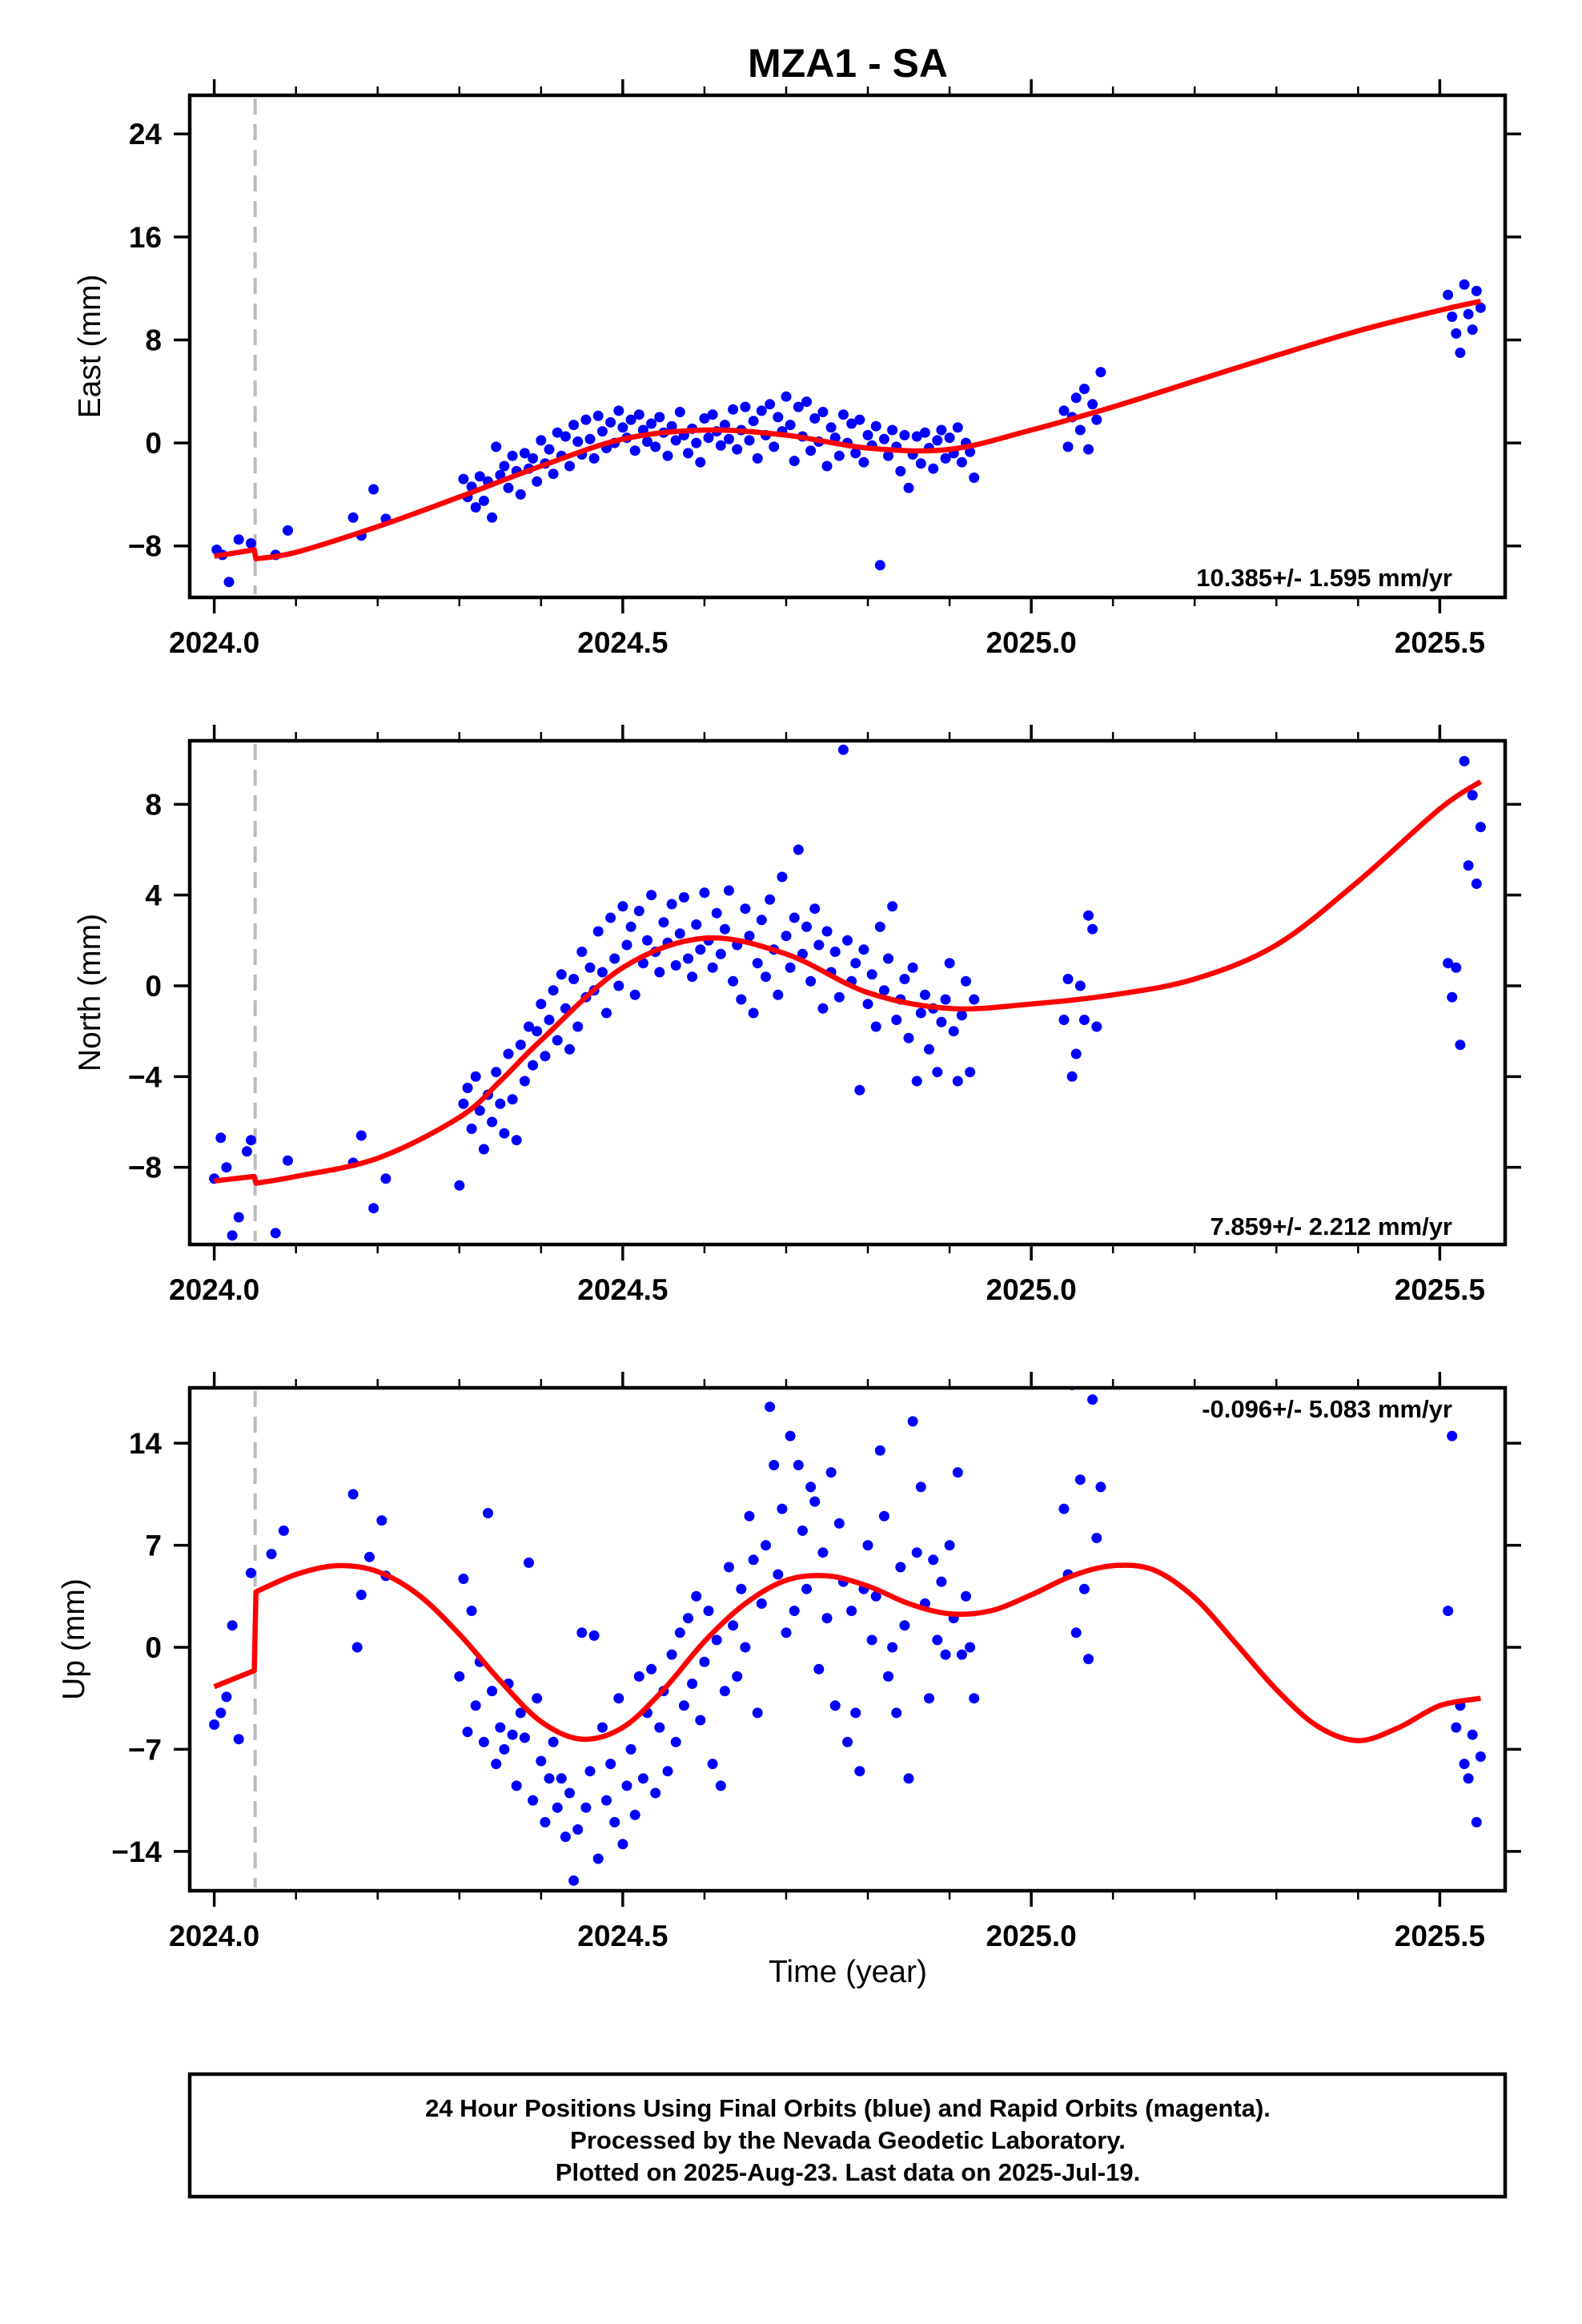  What do you see at coordinates (848, 430) in the screenshot?
I see `fit-curve` at bounding box center [848, 430].